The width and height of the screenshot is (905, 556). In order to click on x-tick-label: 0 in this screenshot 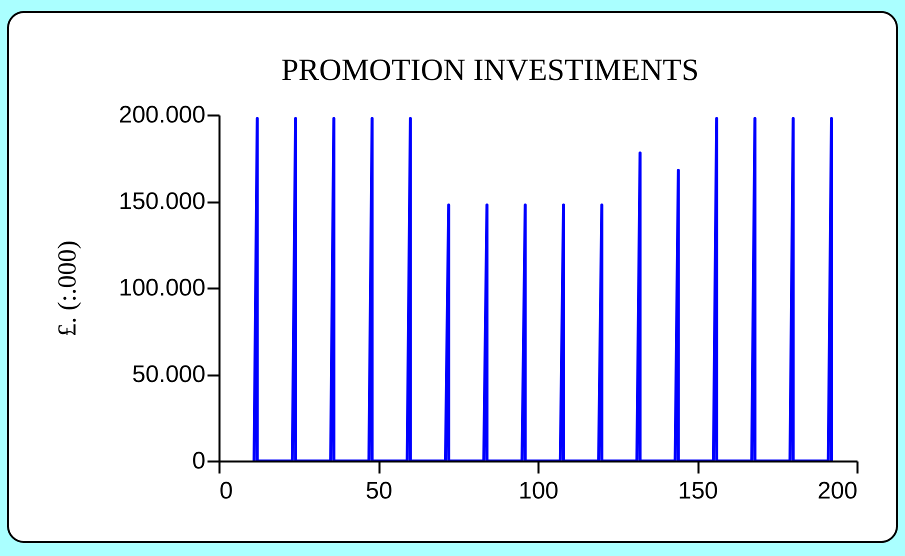, I will do `click(226, 491)`.